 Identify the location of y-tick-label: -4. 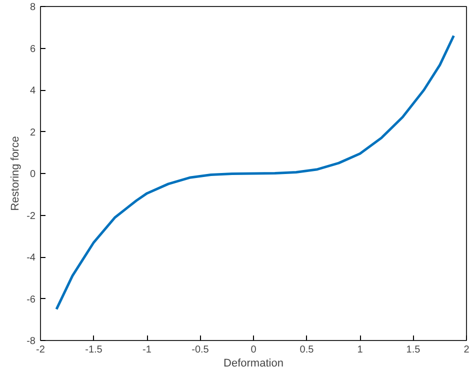
(31, 258).